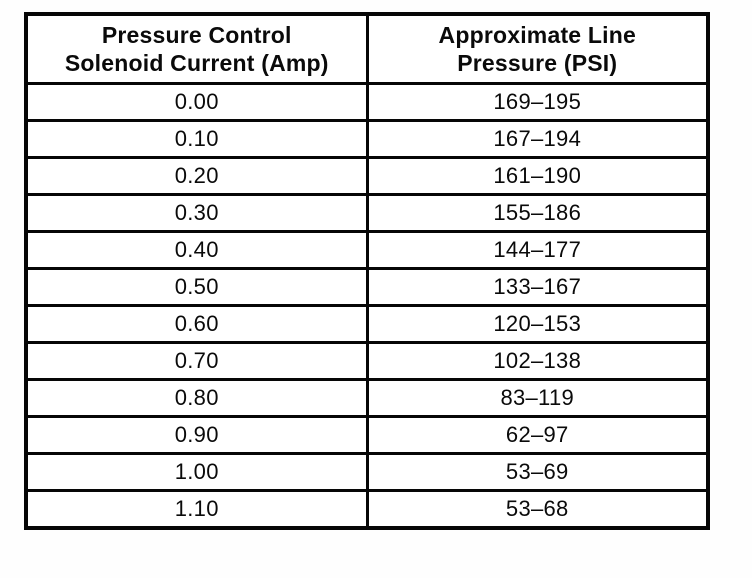  I want to click on header-line: Approximate Line, so click(537, 34).